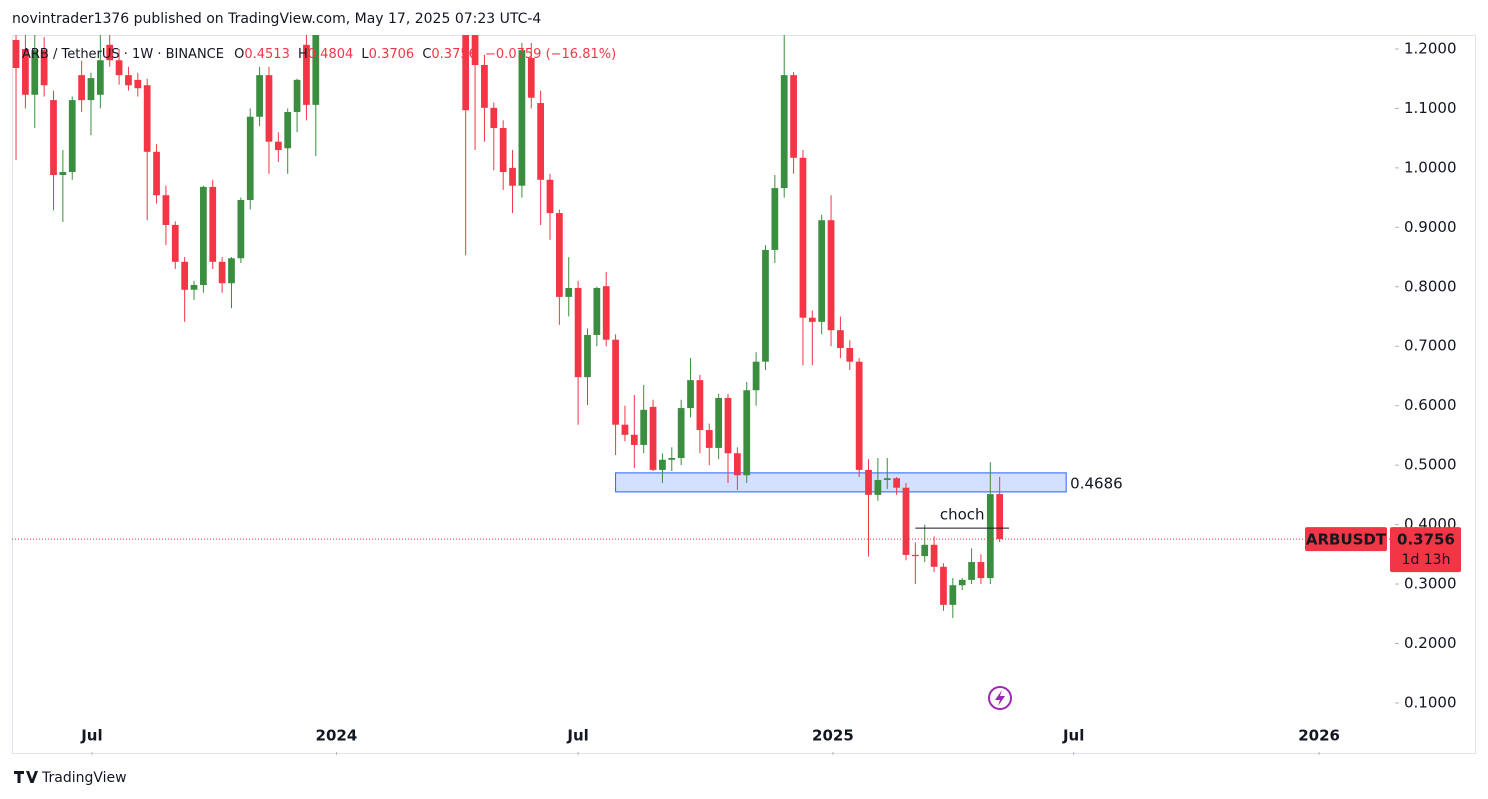 The image size is (1488, 799). I want to click on alert-bolt, so click(1000, 698).